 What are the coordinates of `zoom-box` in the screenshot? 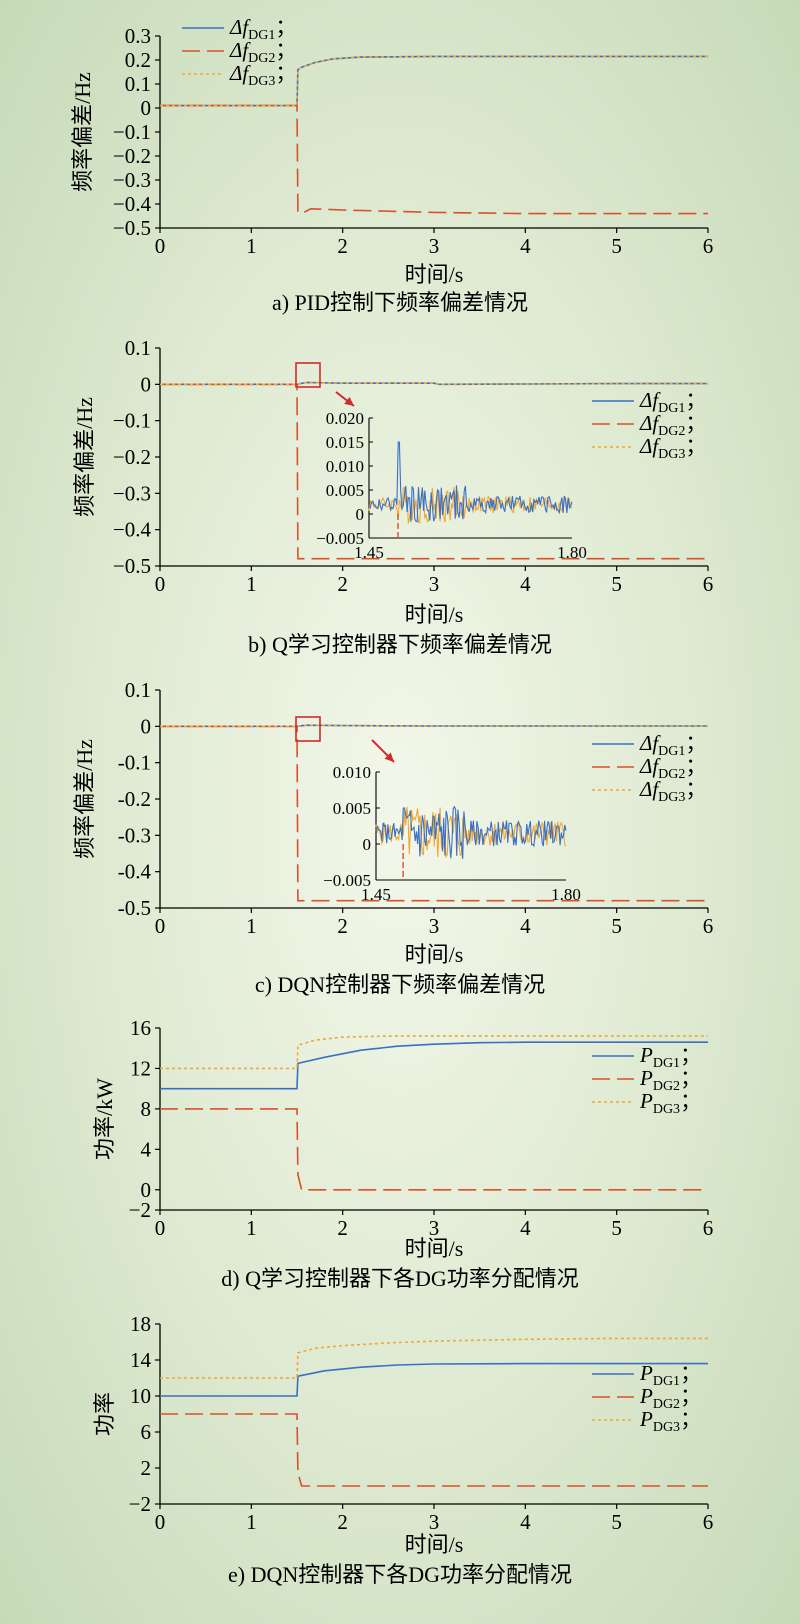 It's located at (308, 729).